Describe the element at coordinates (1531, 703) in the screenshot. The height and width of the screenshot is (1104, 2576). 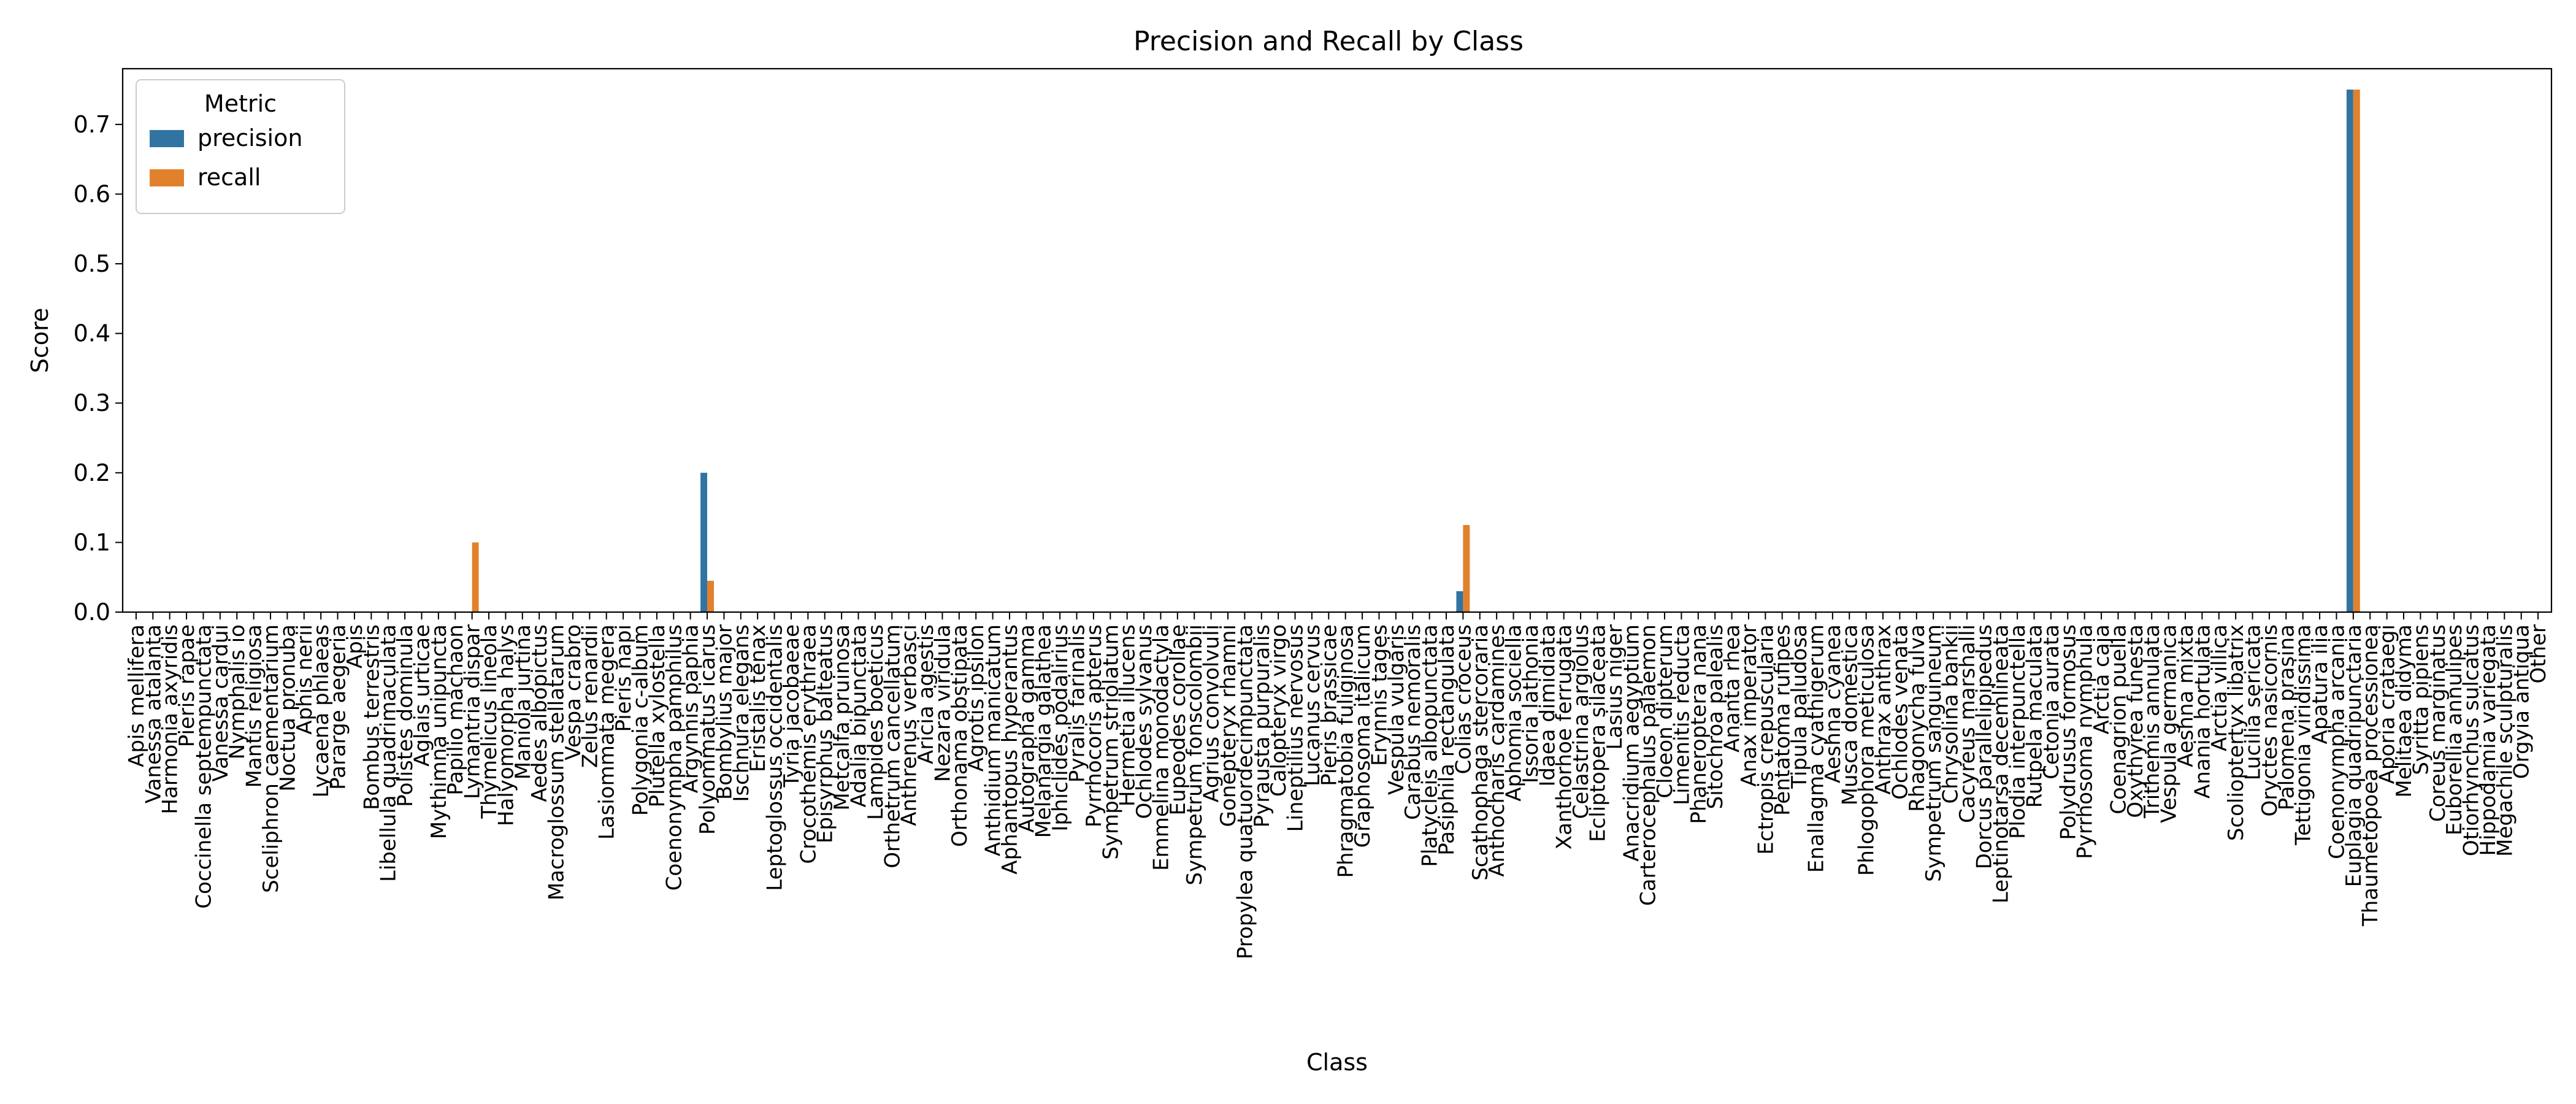
I see `x-tick-label-issoria-lathonia: Issoria lathonia` at that location.